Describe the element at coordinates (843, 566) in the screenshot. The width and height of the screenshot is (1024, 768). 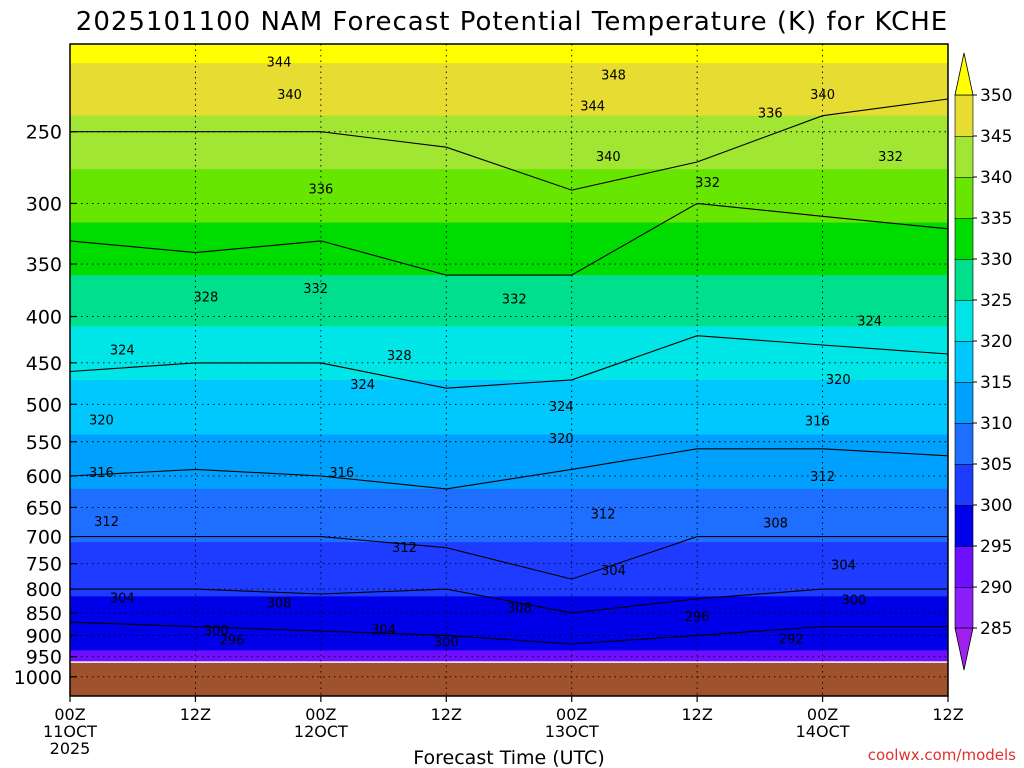
I see `contour-label: 304` at that location.